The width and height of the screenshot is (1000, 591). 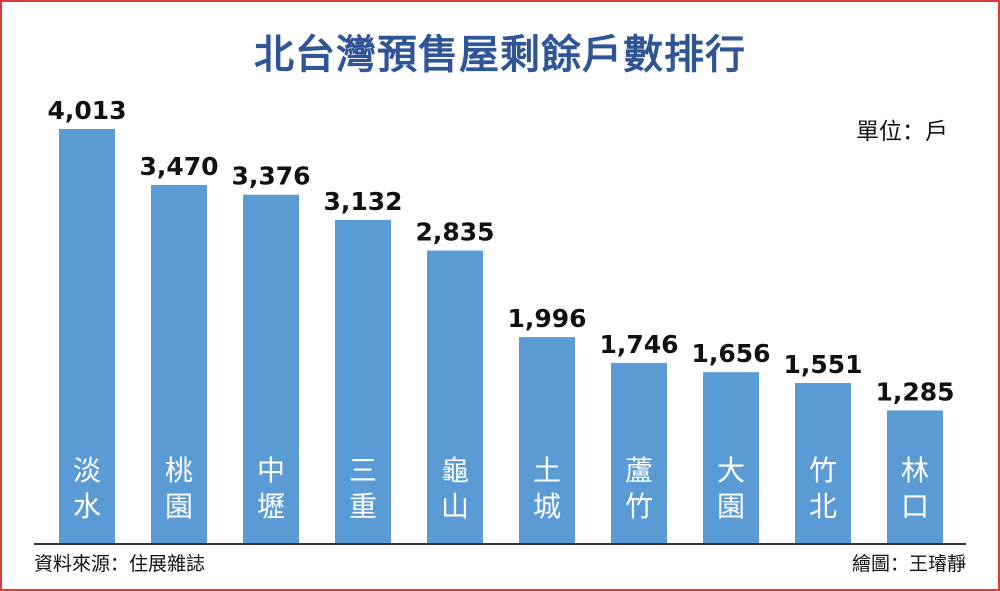 I want to click on category-label-2: 中壢, so click(x=271, y=488).